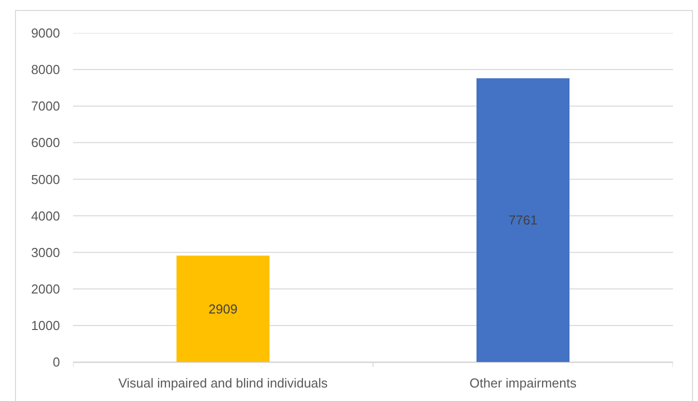  What do you see at coordinates (223, 308) in the screenshot?
I see `data-label: 2909` at bounding box center [223, 308].